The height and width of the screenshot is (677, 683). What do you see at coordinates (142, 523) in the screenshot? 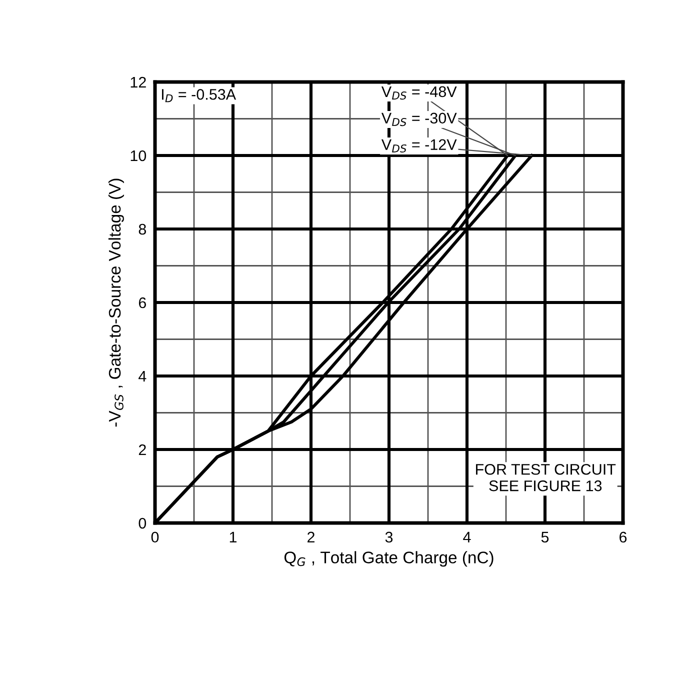
I see `y-tick-label: 0` at bounding box center [142, 523].